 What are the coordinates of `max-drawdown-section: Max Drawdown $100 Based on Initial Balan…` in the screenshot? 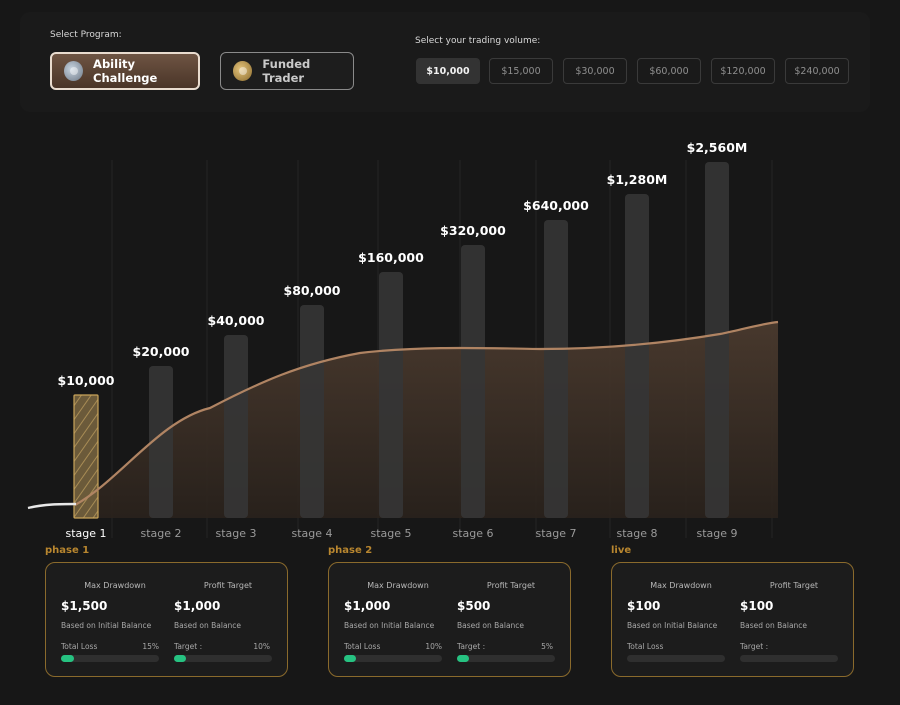 It's located at (681, 619).